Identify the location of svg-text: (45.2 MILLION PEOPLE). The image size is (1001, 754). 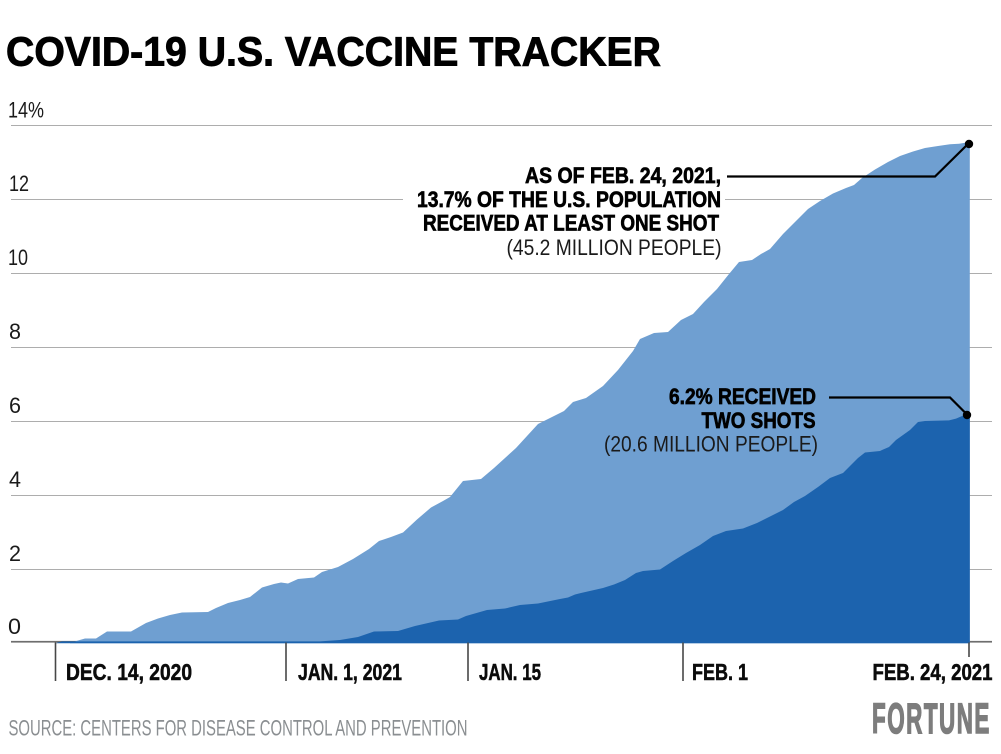
(614, 247).